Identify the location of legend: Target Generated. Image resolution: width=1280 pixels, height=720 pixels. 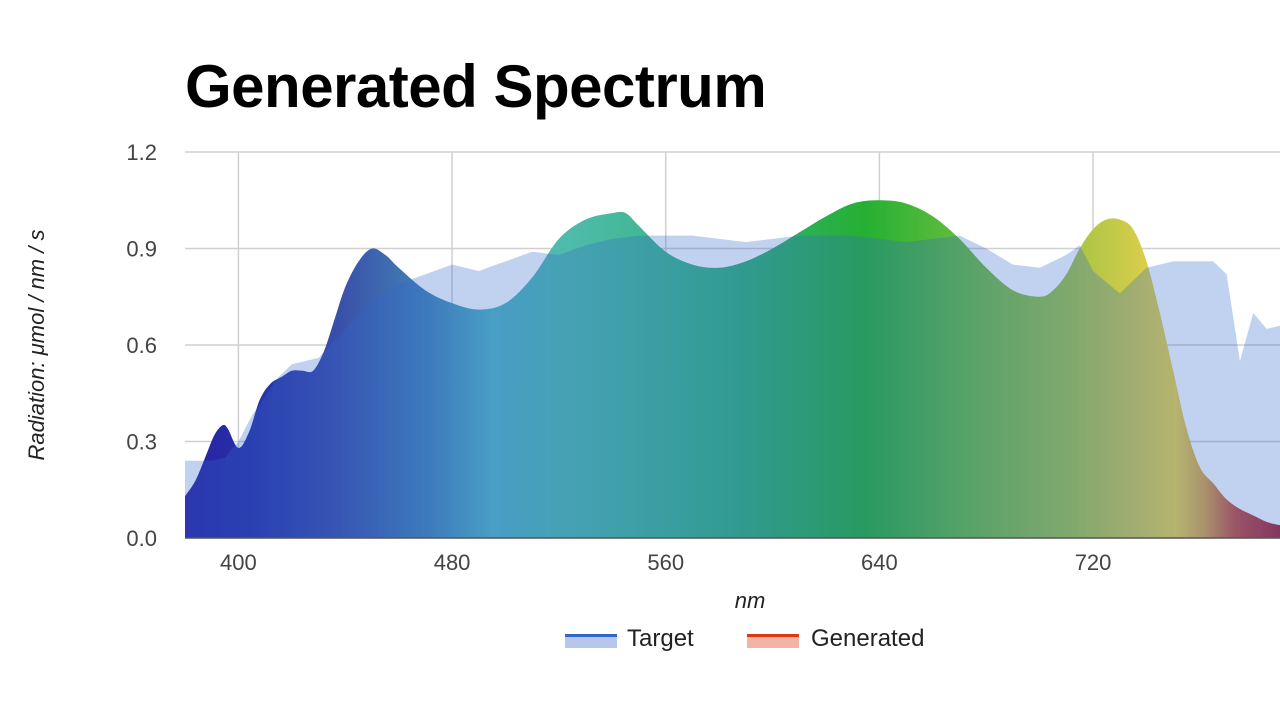
(744, 638).